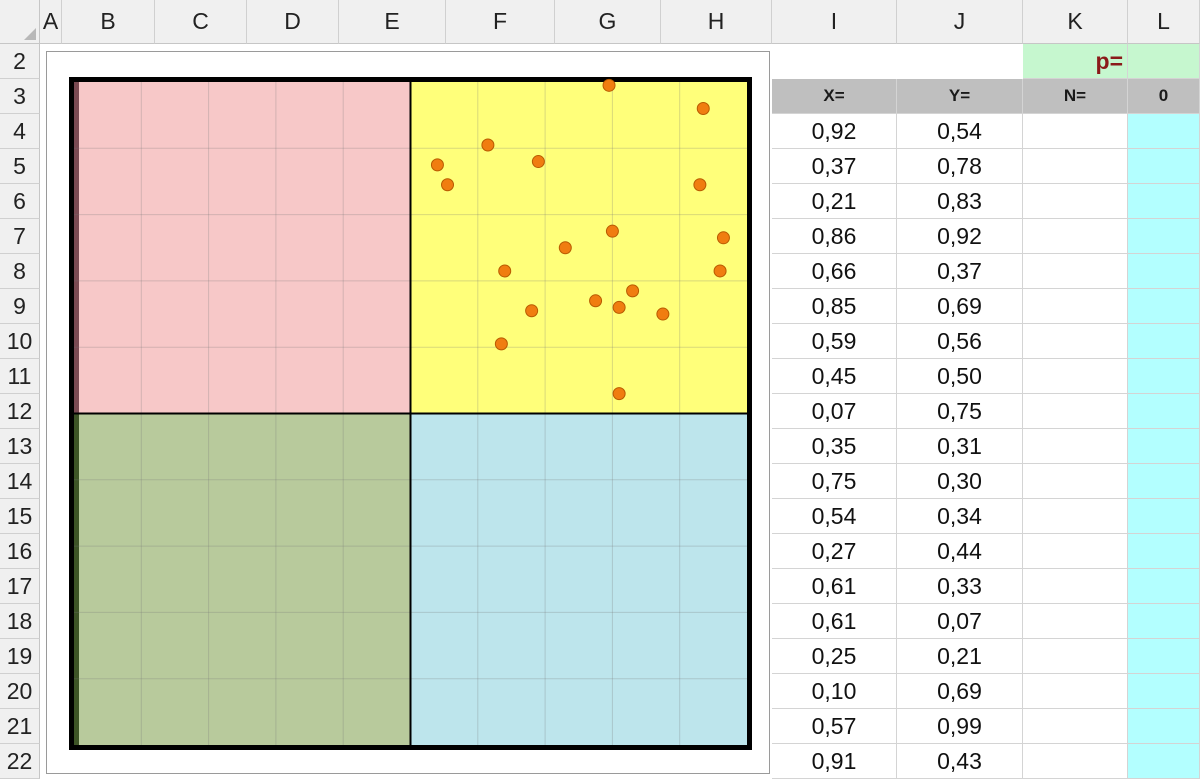  I want to click on cell-j21-y-value: 0,99, so click(960, 726).